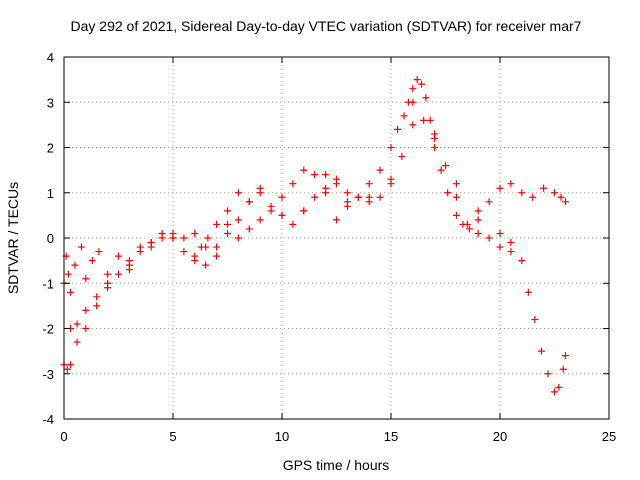  What do you see at coordinates (63, 436) in the screenshot?
I see `x-tick-label: 0` at bounding box center [63, 436].